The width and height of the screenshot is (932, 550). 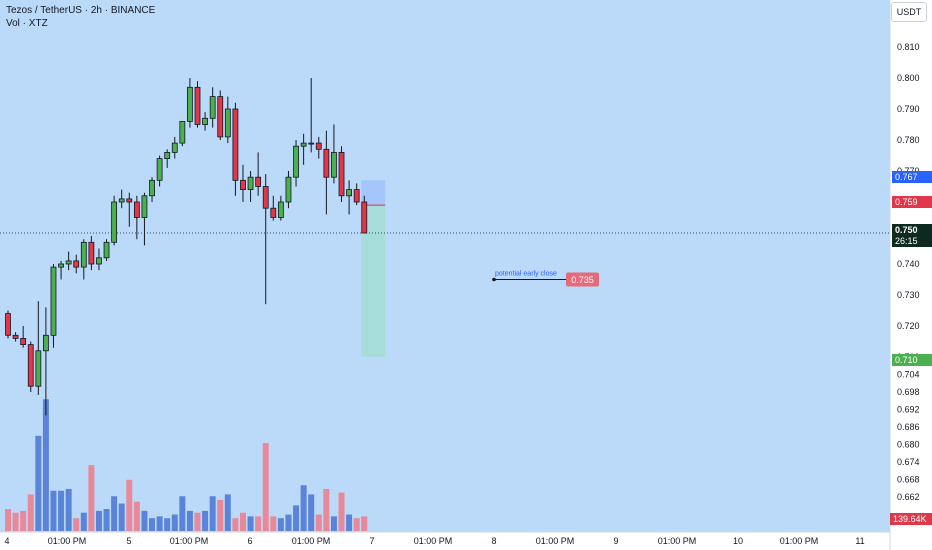 What do you see at coordinates (908, 462) in the screenshot?
I see `price-tick-label: 0.674` at bounding box center [908, 462].